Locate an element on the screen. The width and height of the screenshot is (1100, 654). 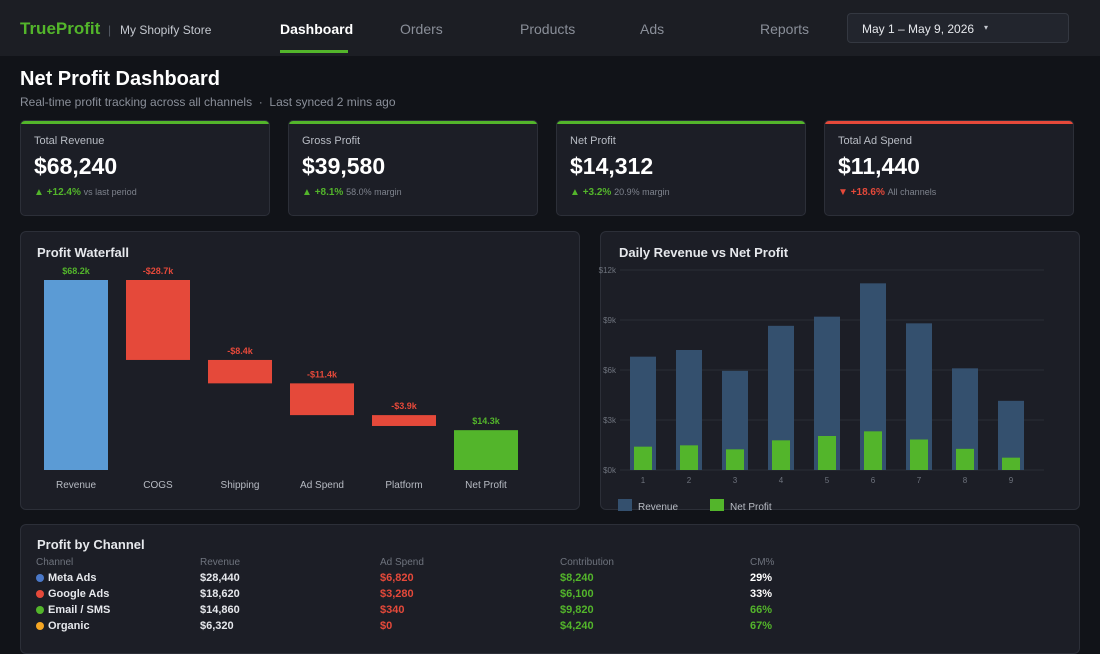
store-name: My Shopify Store is located at coordinates (166, 30).